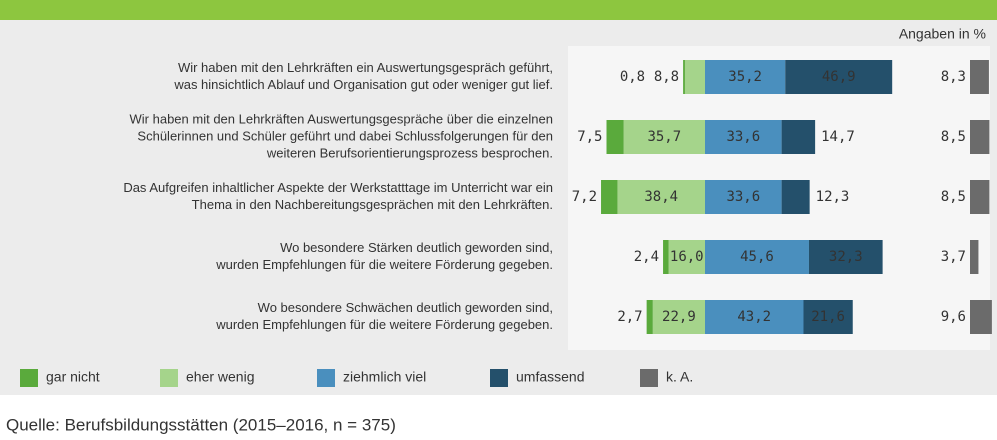 The width and height of the screenshot is (997, 440). I want to click on value-label: 35,7, so click(664, 137).